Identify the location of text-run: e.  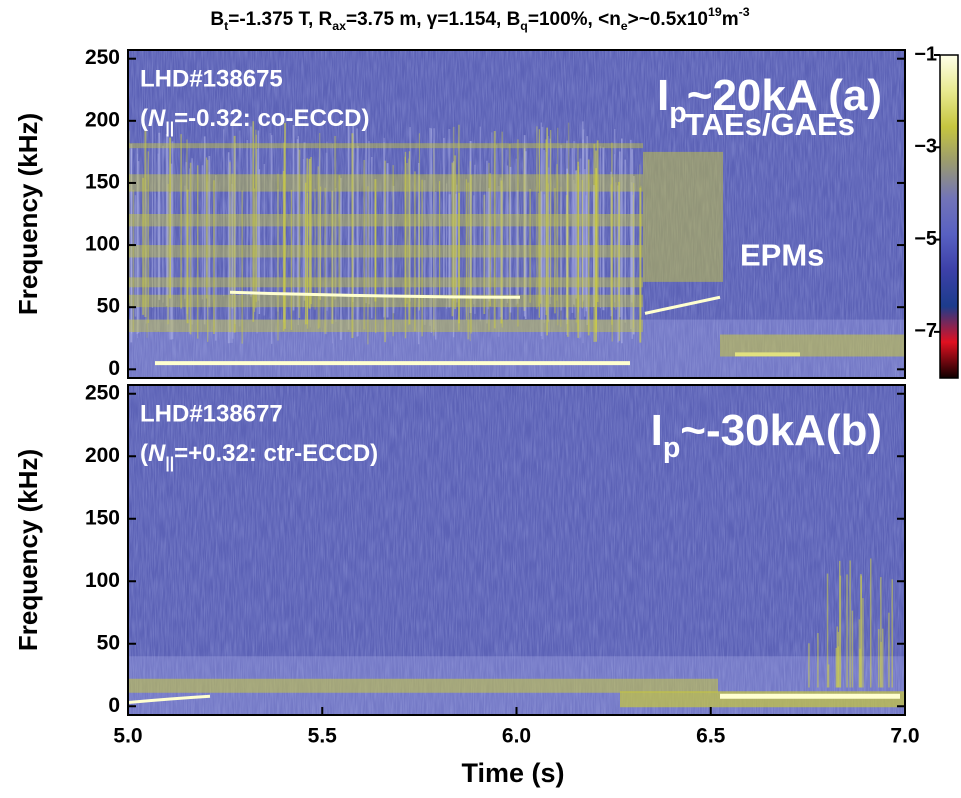
(624, 26).